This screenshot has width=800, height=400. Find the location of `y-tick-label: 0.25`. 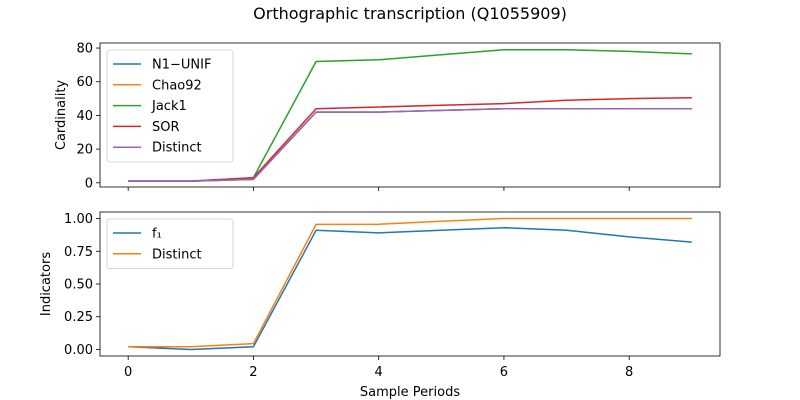

y-tick-label: 0.25 is located at coordinates (78, 317).